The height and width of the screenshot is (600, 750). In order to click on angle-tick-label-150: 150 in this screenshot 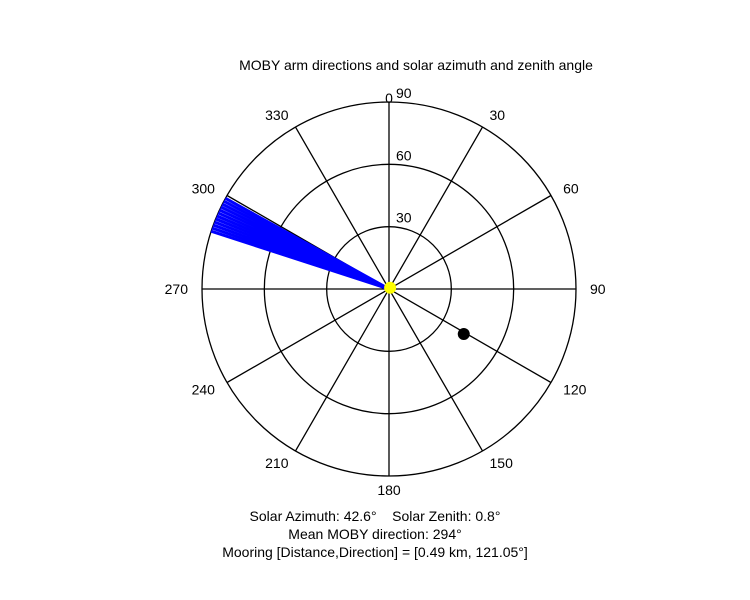, I will do `click(502, 463)`.